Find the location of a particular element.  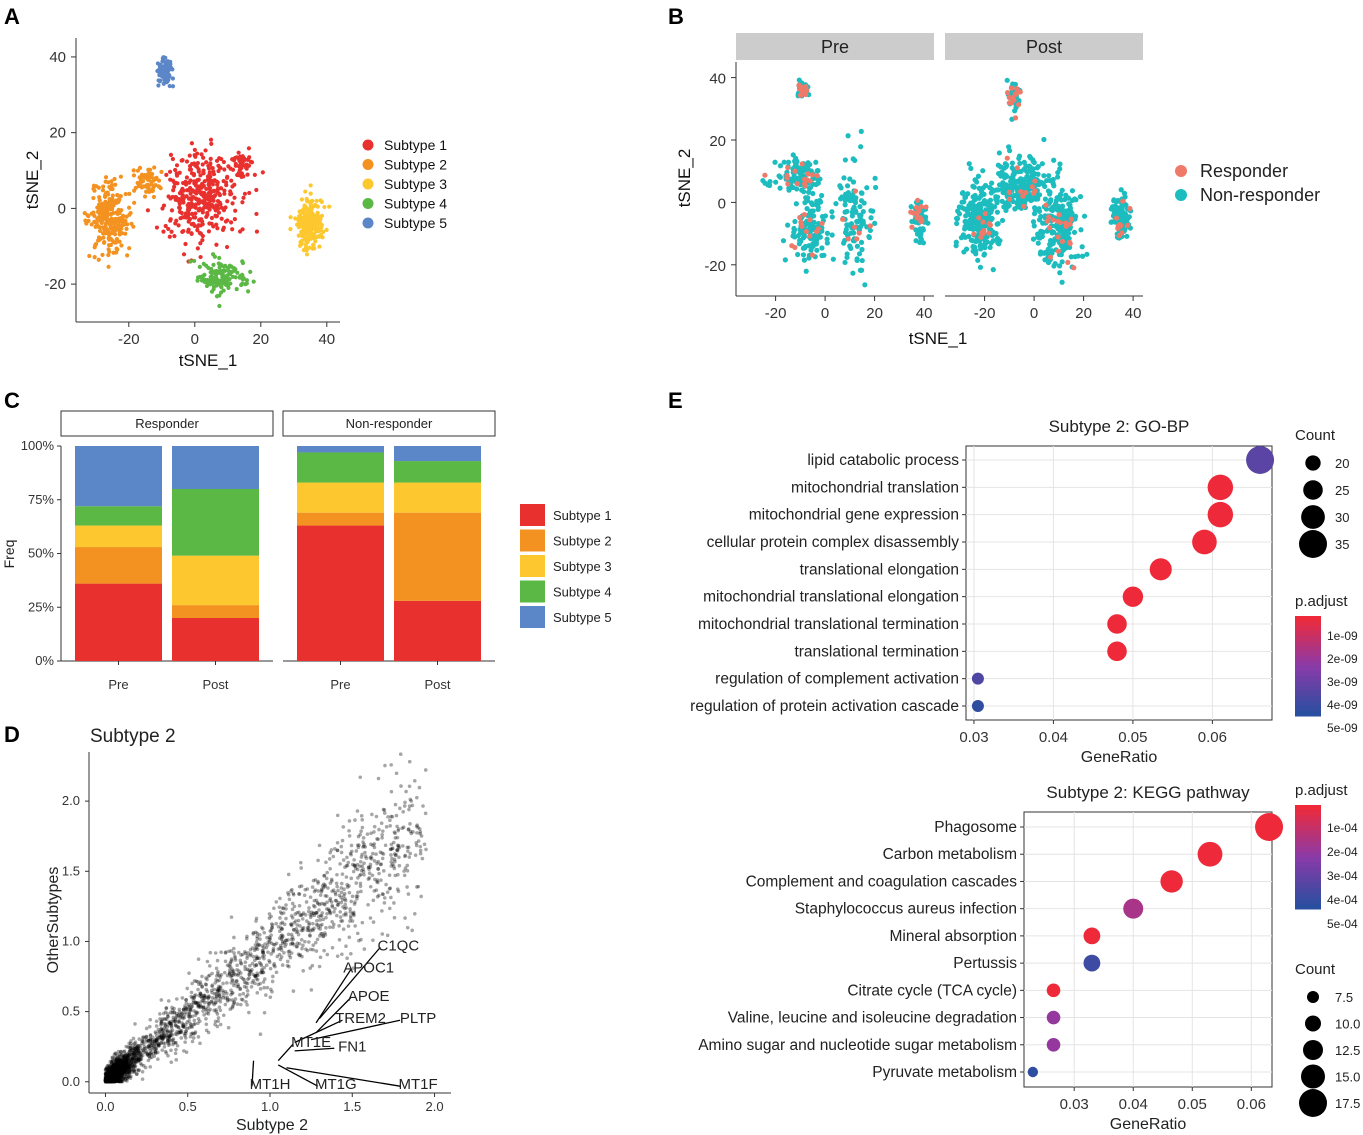

b-legend-key is located at coordinates (1181, 195).